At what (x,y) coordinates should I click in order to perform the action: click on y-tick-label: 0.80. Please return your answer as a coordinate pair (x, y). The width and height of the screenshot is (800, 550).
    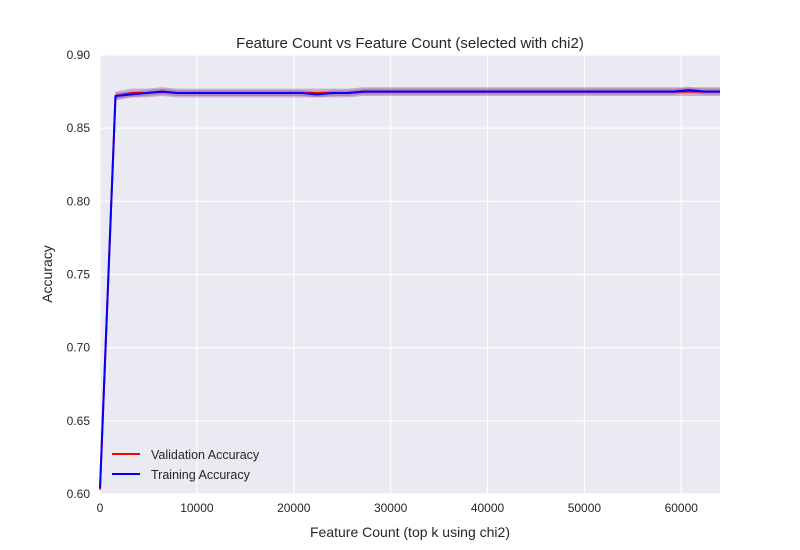
    Looking at the image, I should click on (79, 201).